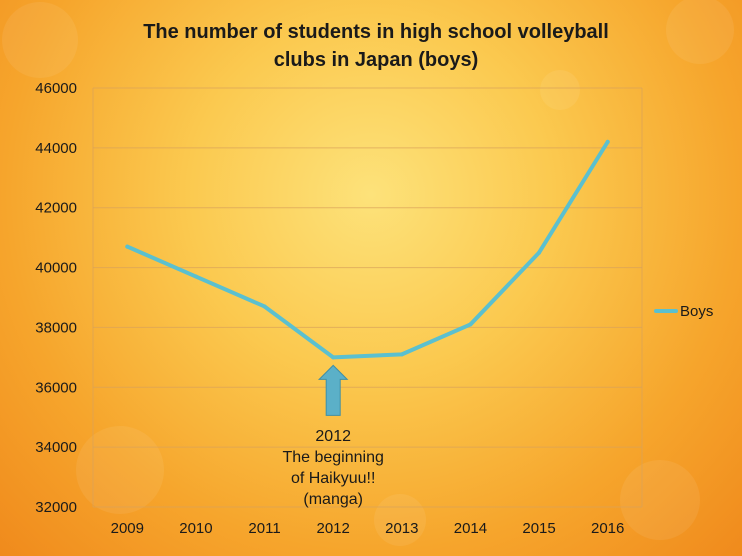 This screenshot has height=556, width=742. I want to click on annotation-text: The beginning, so click(332, 457).